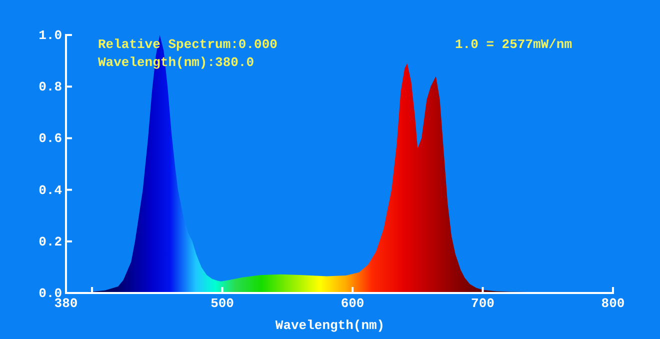  I want to click on annotation: 1.0 = 2577mW/nm, so click(513, 44).